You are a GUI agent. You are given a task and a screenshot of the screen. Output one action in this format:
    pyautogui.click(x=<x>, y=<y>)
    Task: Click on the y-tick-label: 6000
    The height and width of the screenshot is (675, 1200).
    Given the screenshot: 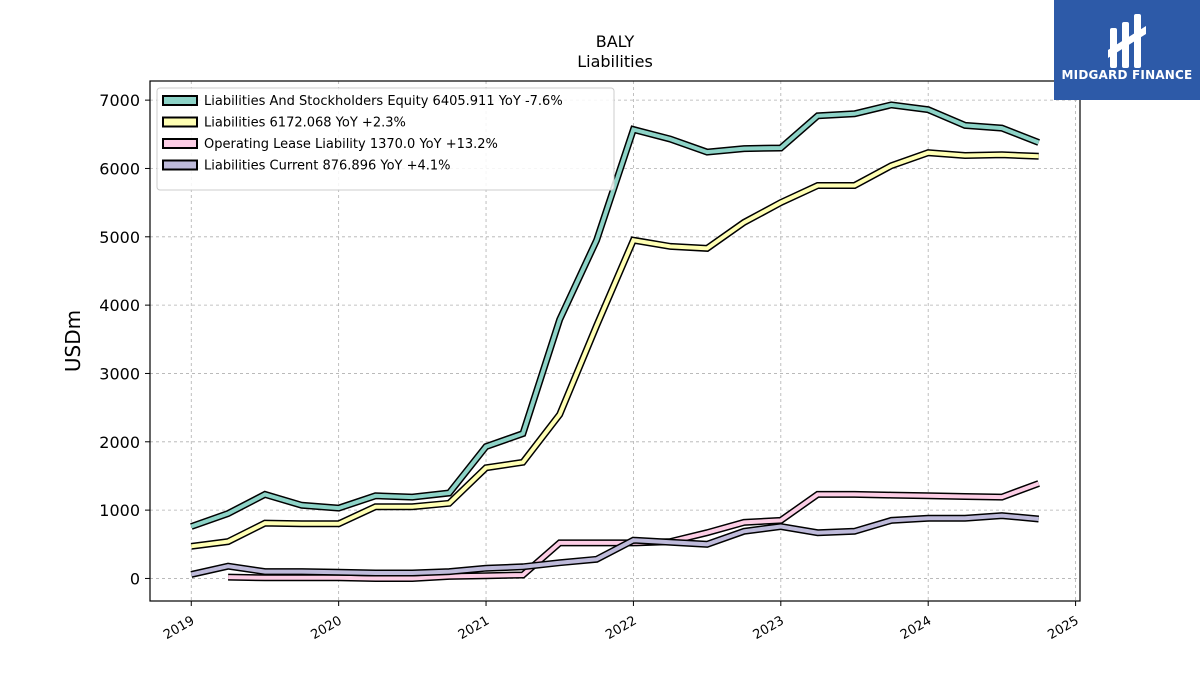 What is the action you would take?
    pyautogui.click(x=119, y=168)
    